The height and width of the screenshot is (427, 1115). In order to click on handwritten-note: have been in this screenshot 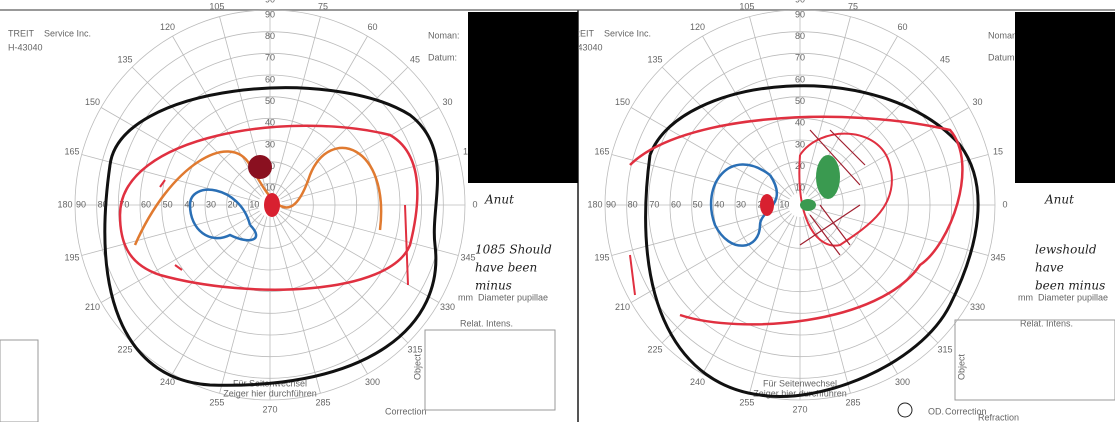, I will do `click(506, 268)`.